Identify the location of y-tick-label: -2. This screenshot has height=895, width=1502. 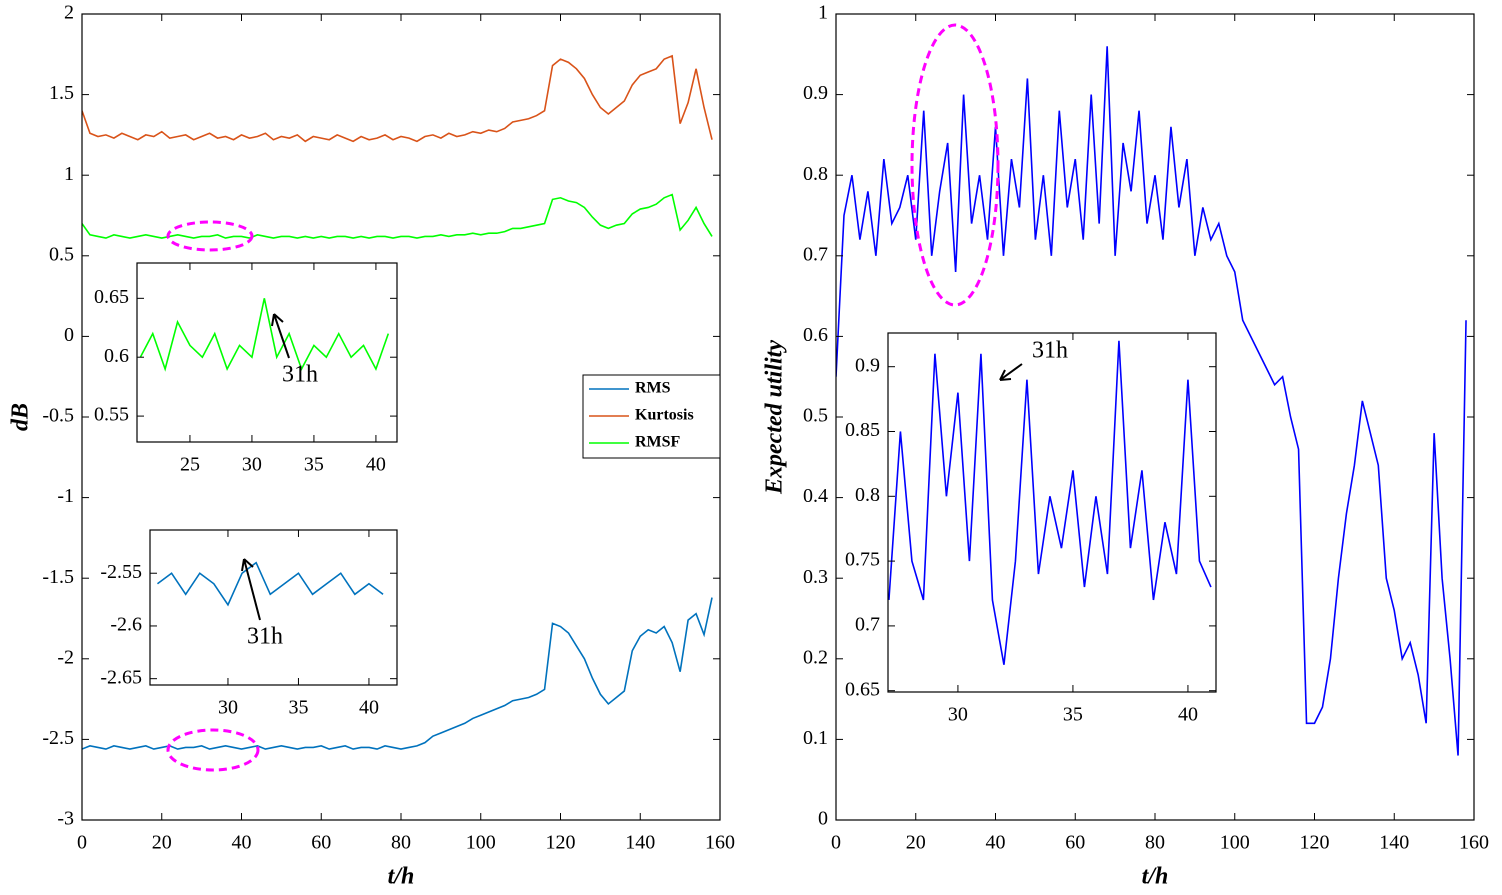
(65, 657).